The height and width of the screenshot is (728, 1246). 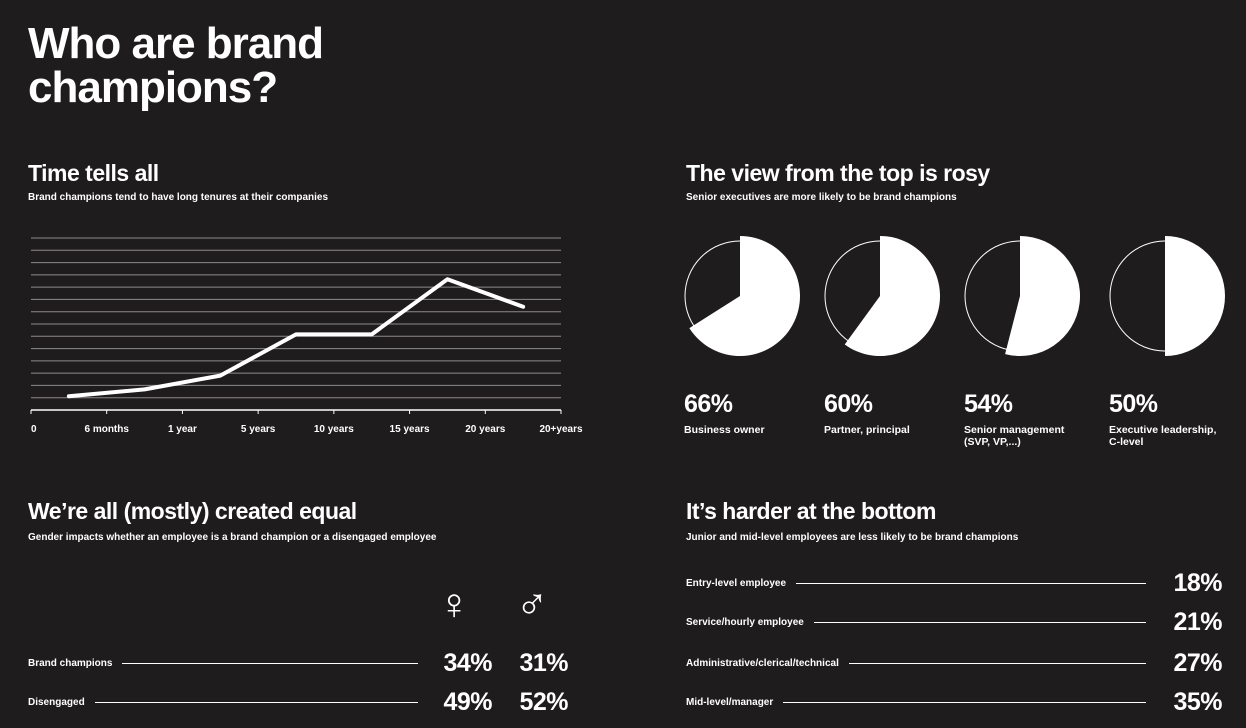 What do you see at coordinates (867, 430) in the screenshot?
I see `pie-label: Partner, principal` at bounding box center [867, 430].